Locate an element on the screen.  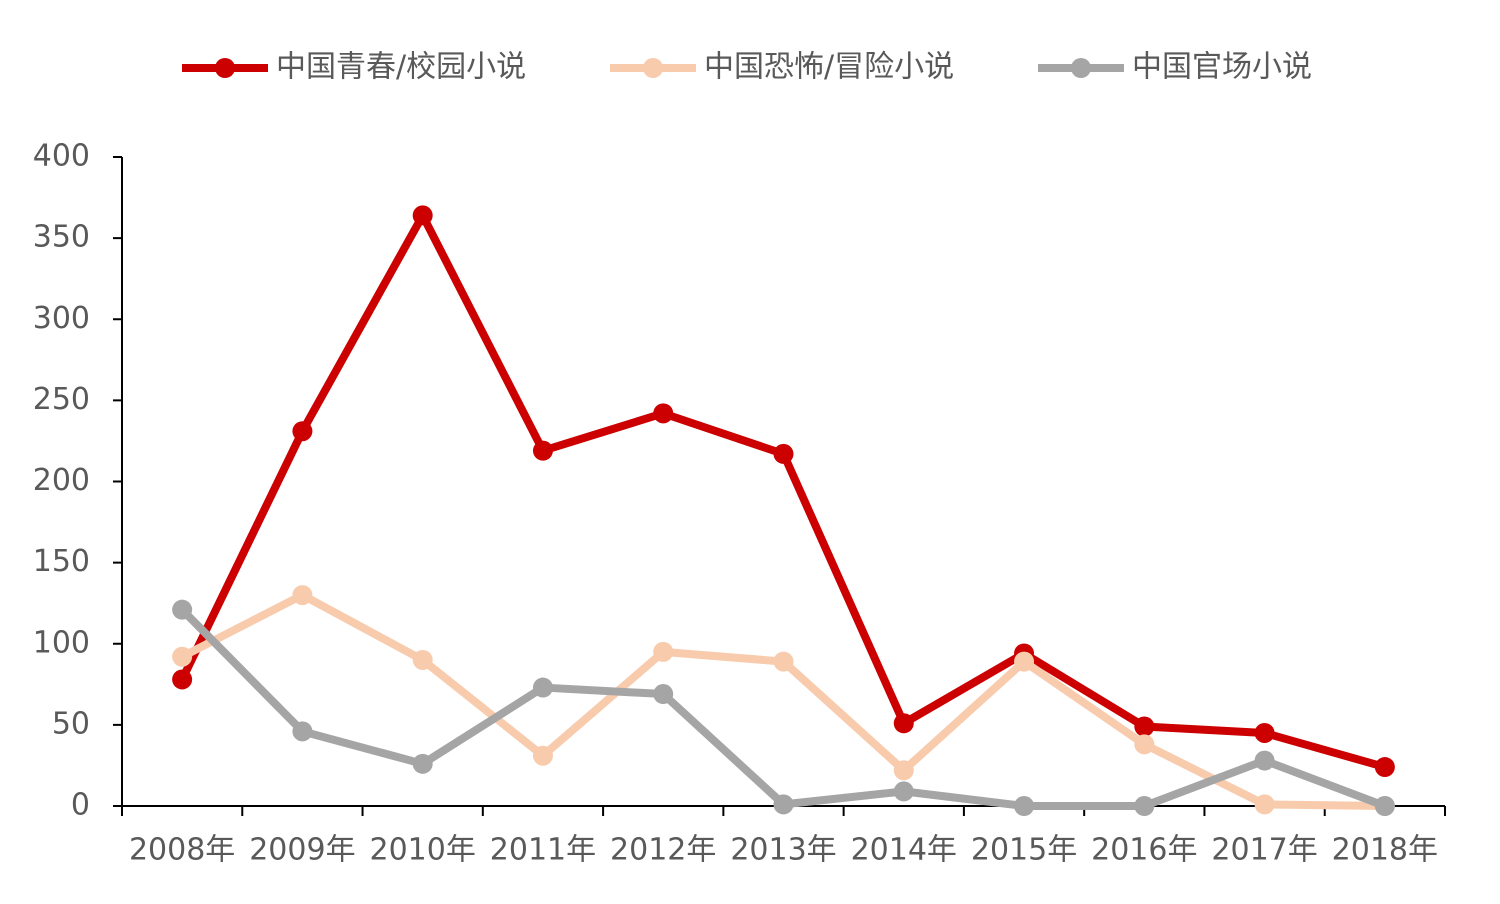
y-tick-label: 100 is located at coordinates (61, 642).